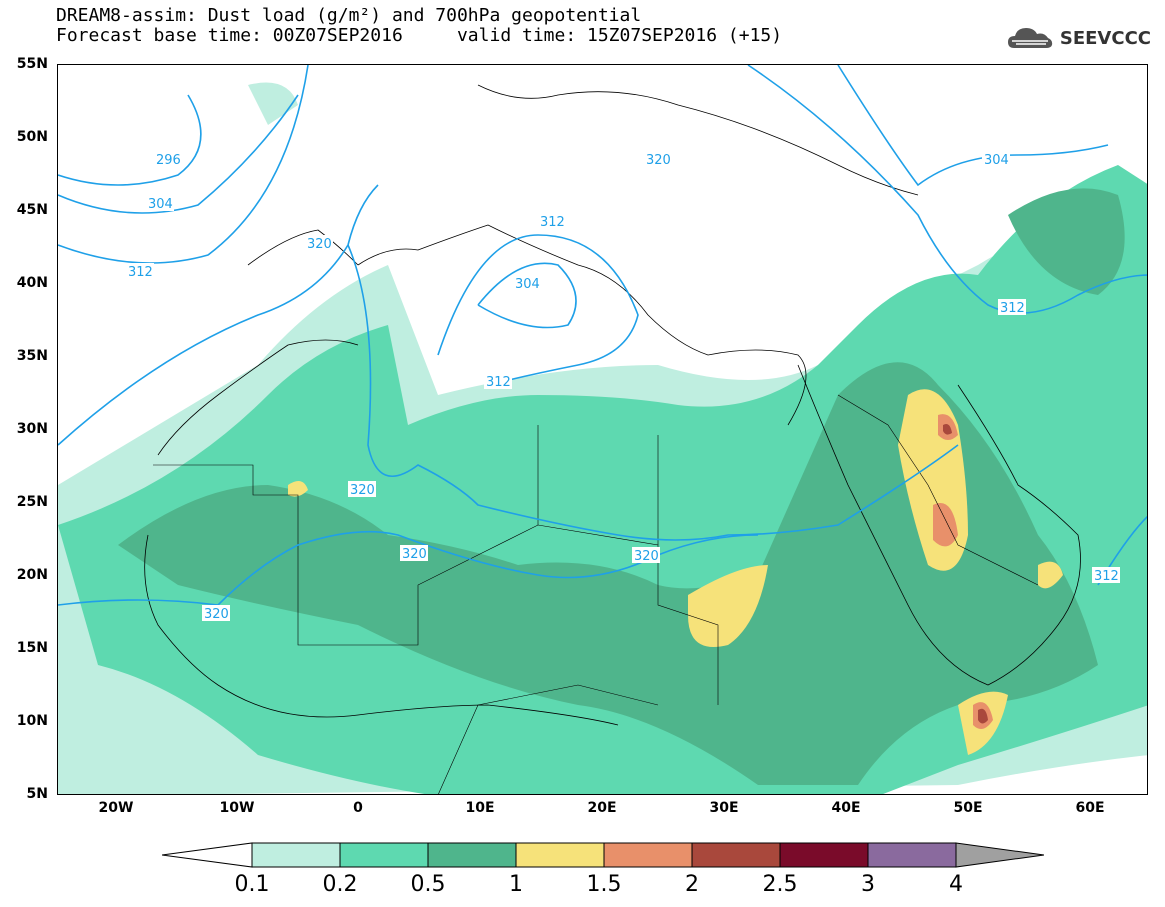  I want to click on lon-label: 0, so click(358, 808).